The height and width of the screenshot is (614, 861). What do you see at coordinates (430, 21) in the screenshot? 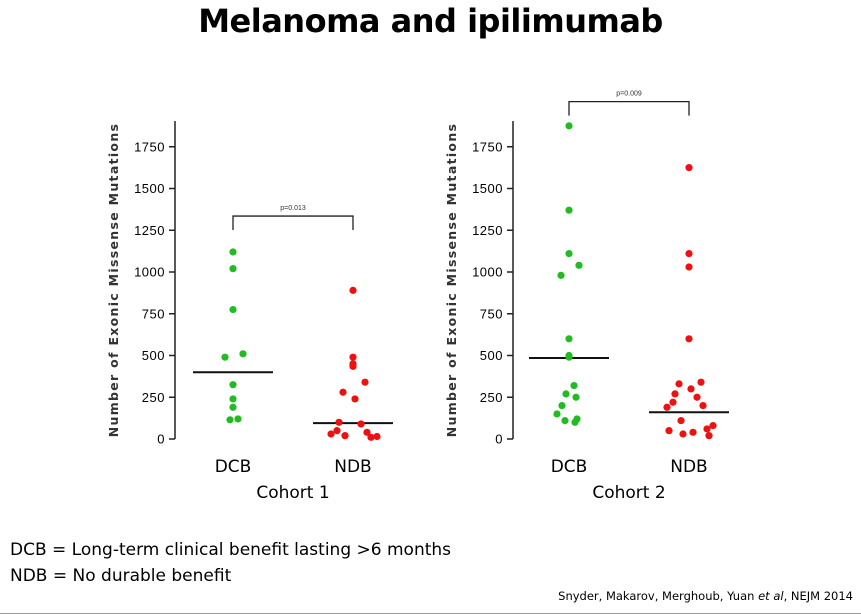
I see `slide-title: Melanoma and ipilimumab` at bounding box center [430, 21].